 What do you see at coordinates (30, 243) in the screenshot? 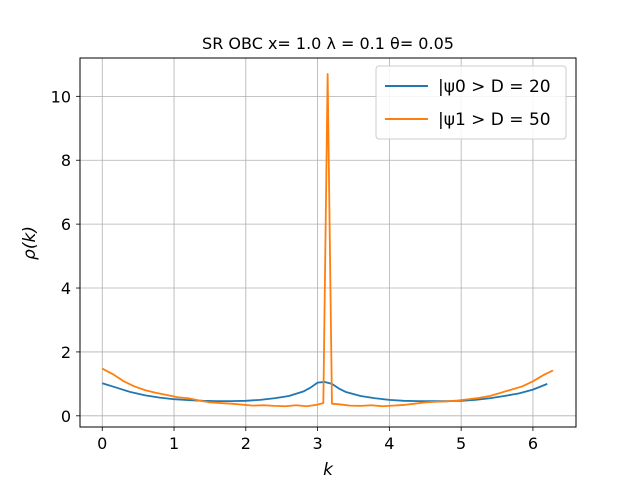
I see `y-axis-label: ρ(k)` at bounding box center [30, 243].